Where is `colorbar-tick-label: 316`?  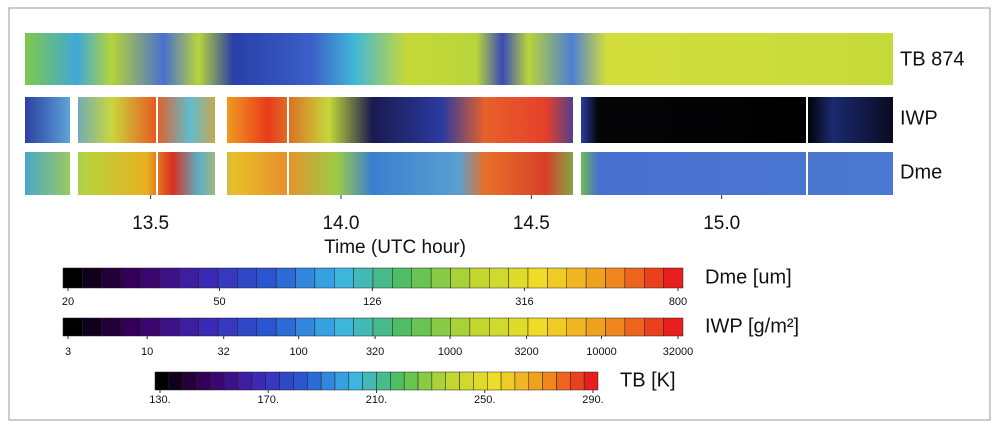 colorbar-tick-label: 316 is located at coordinates (524, 302).